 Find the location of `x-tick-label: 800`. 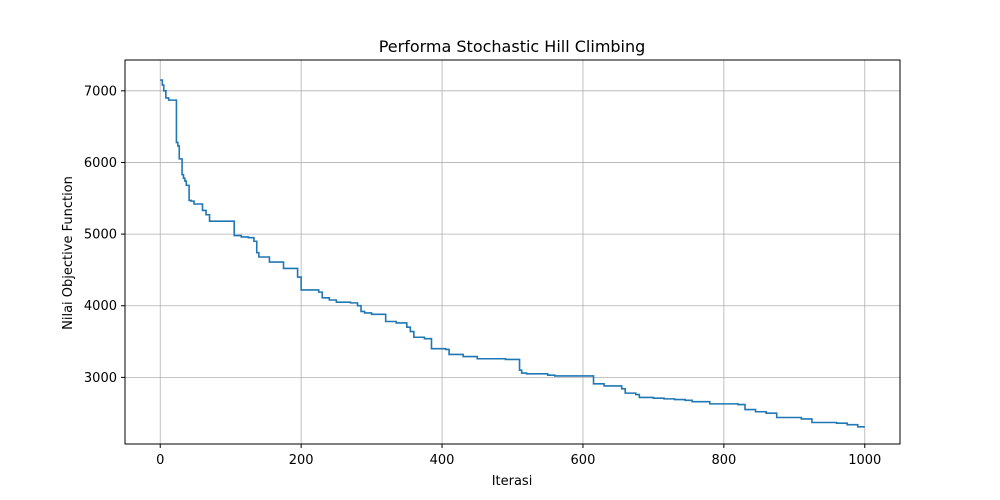

x-tick-label: 800 is located at coordinates (723, 460).